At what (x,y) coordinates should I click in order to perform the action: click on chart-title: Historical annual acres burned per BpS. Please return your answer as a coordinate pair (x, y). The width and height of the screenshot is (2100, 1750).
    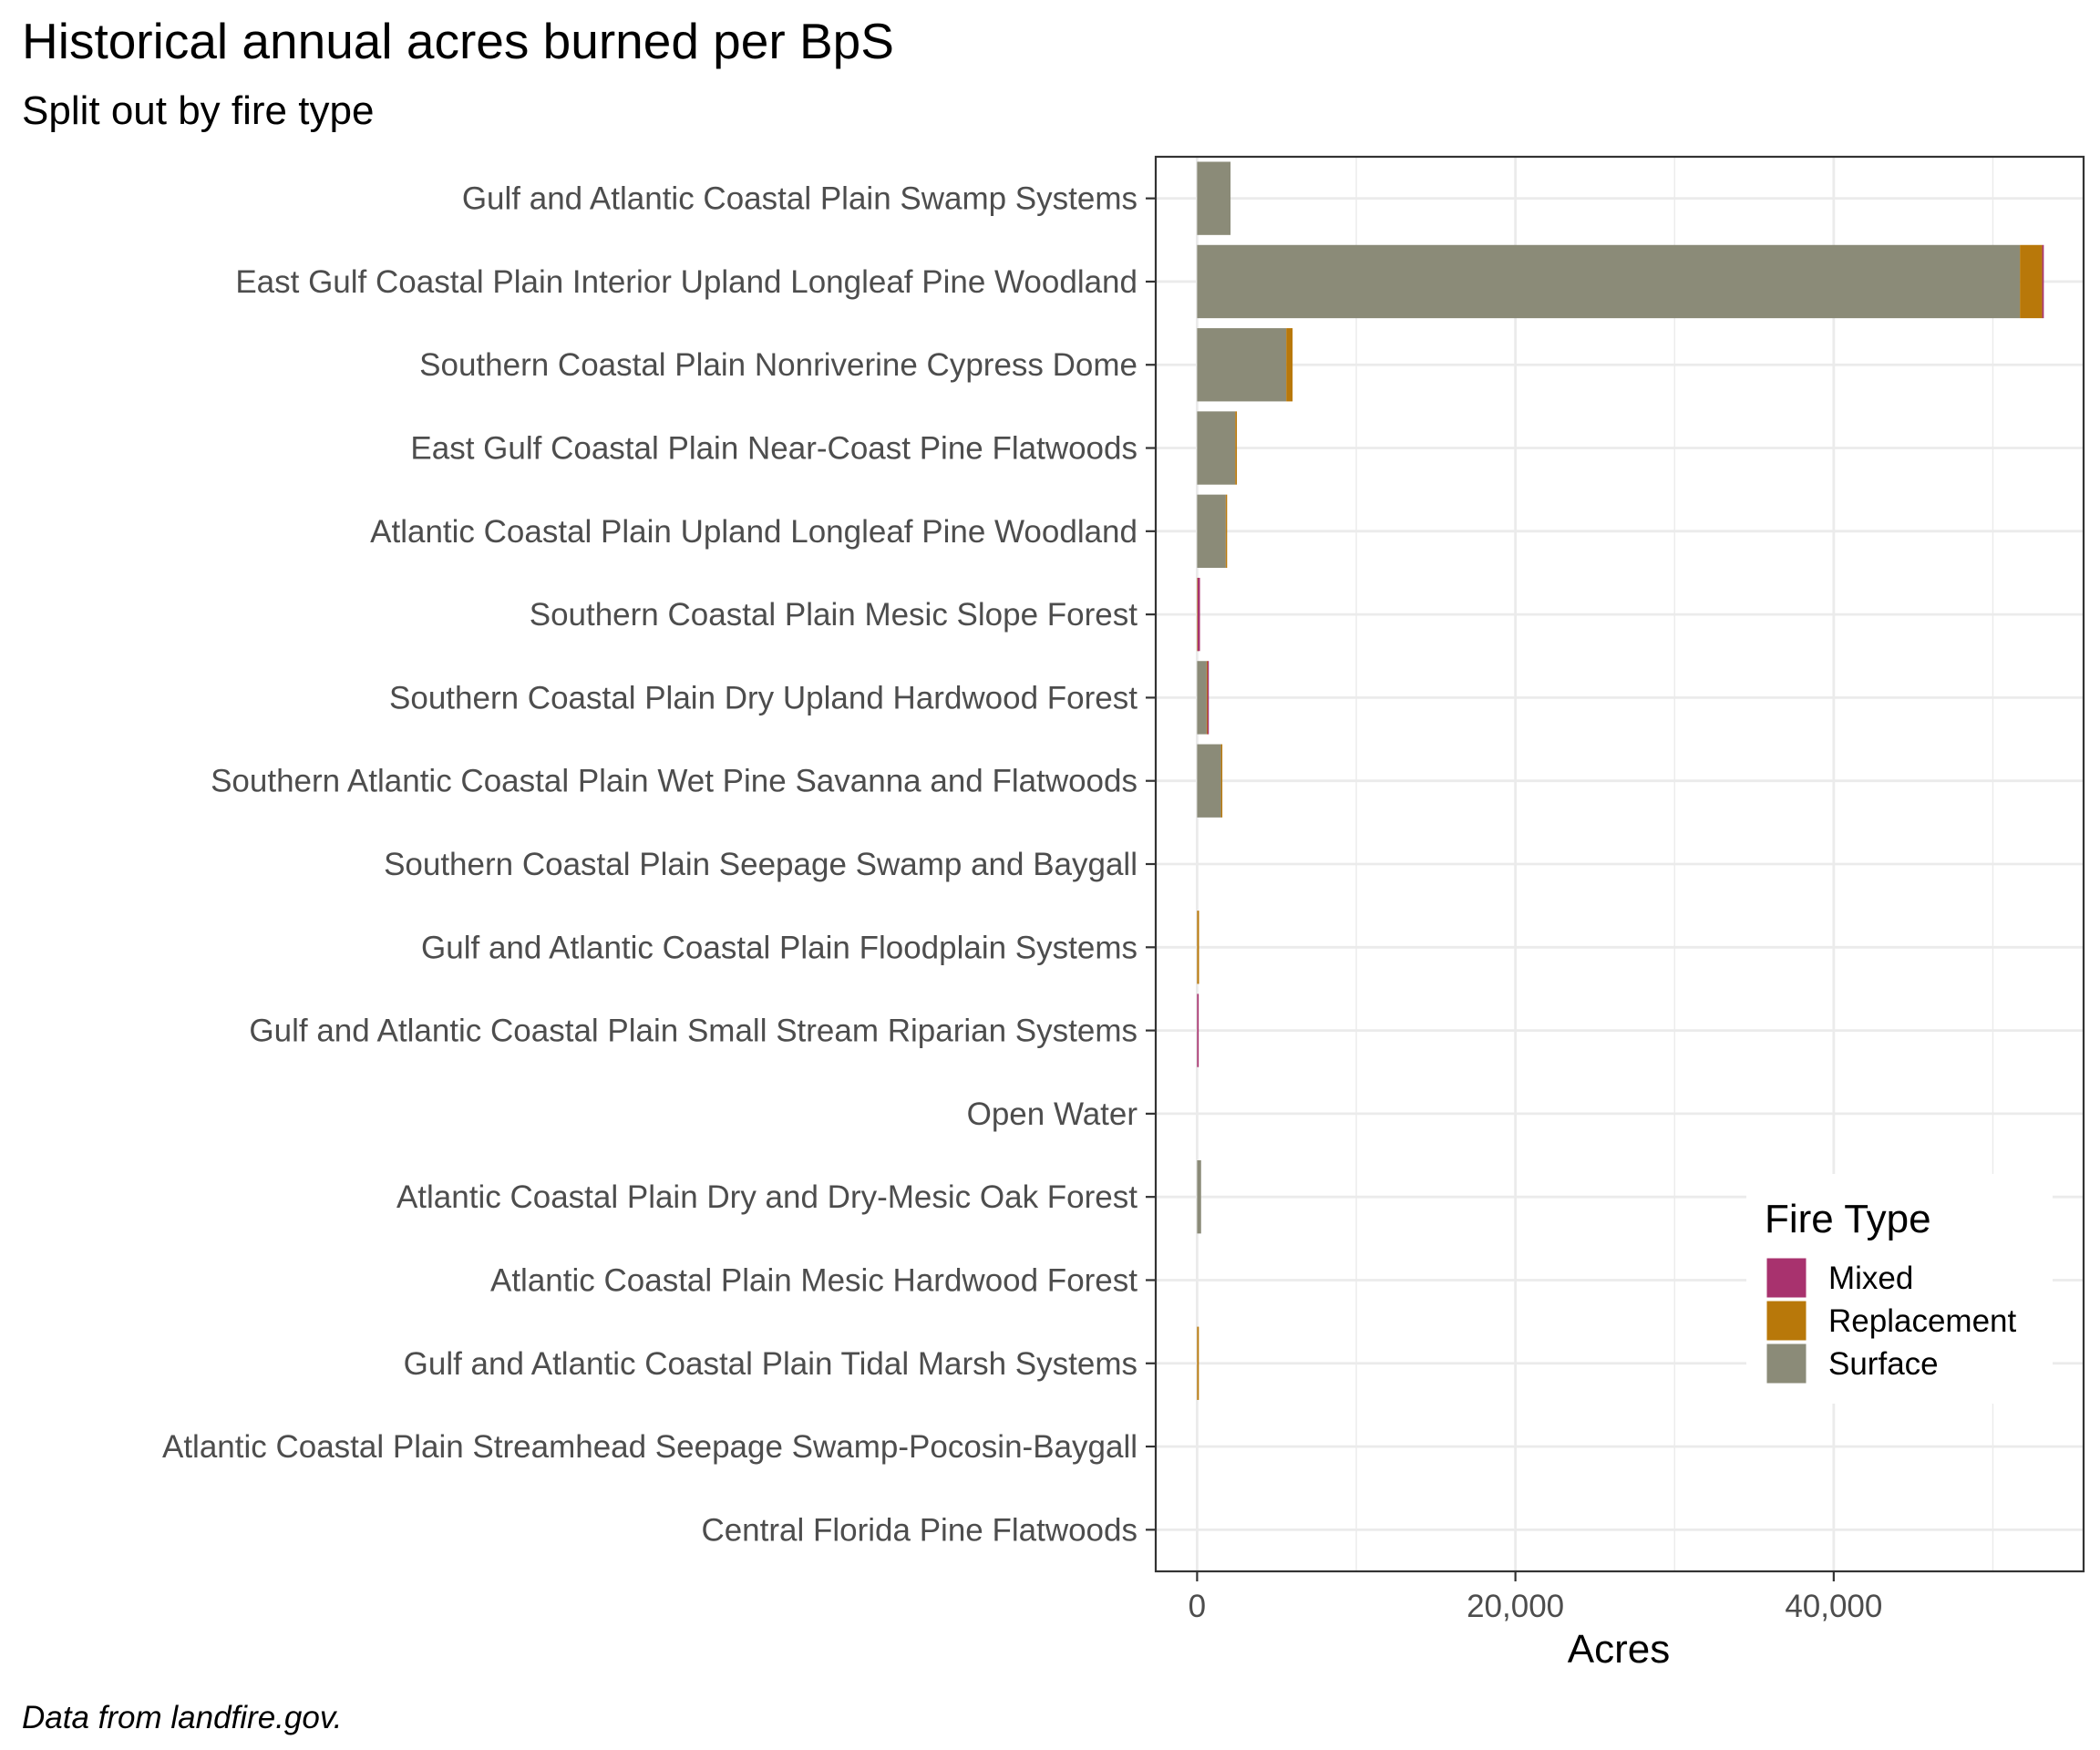
    Looking at the image, I should click on (458, 41).